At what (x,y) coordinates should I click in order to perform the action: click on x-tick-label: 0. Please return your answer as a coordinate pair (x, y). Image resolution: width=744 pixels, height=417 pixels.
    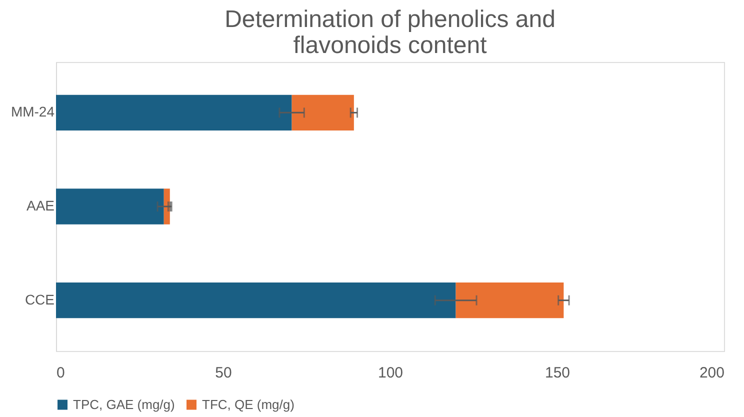
    Looking at the image, I should click on (60, 373).